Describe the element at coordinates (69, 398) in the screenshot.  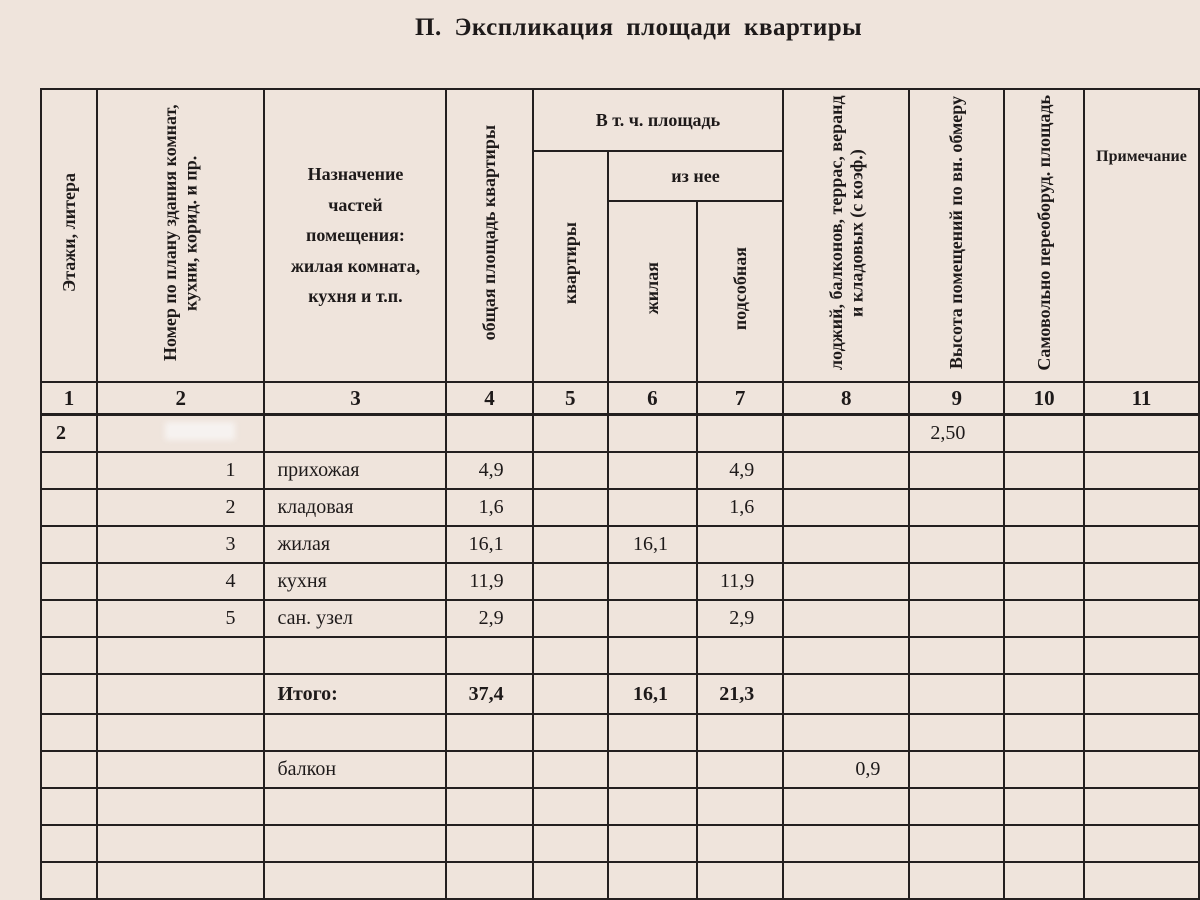
I see `column-number: 1` at that location.